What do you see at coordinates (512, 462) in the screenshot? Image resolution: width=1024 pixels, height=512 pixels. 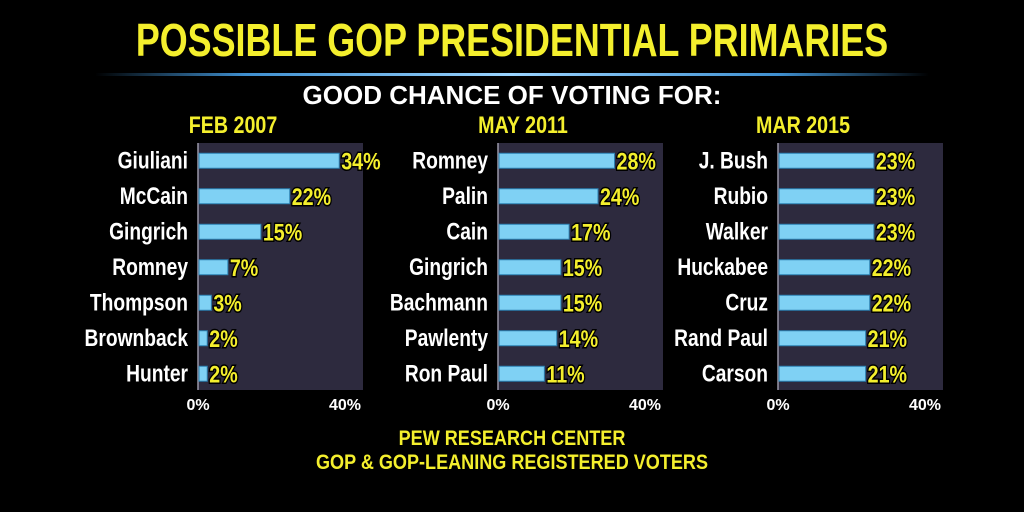 I see `population-line: GOP & GOP-LEANING REGISTERED VOTERS` at bounding box center [512, 462].